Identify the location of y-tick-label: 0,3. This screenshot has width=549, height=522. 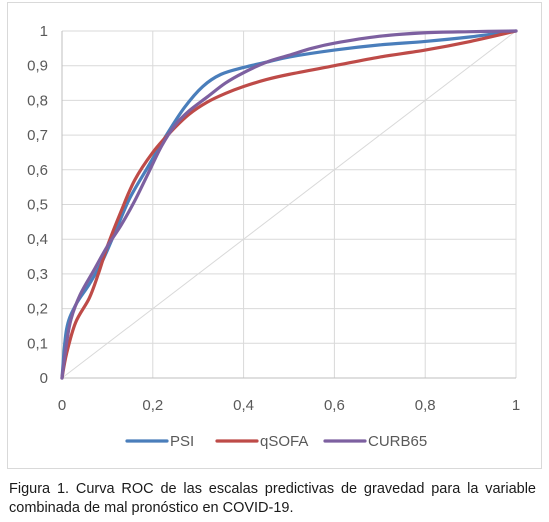
(37, 274).